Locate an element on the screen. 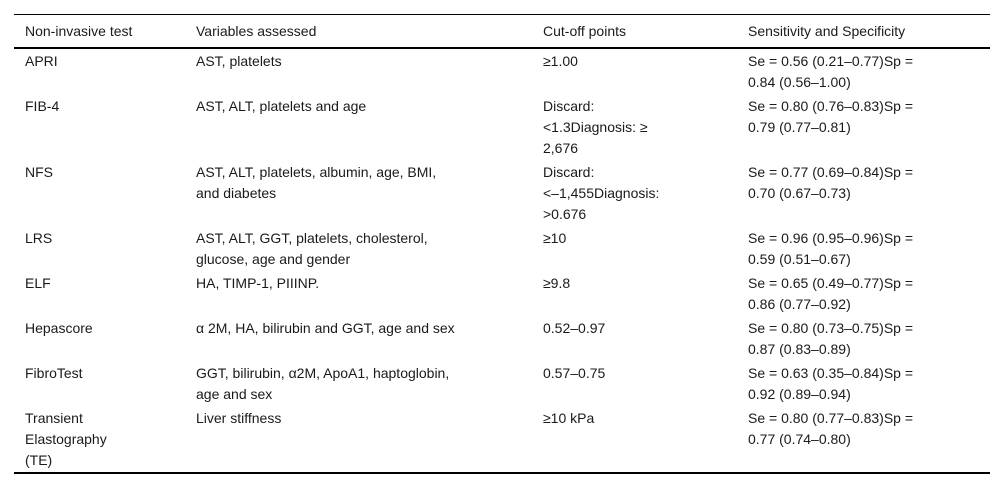 Image resolution: width=1000 pixels, height=485 pixels. cell-variables: HA, TIMP-1, PIIINP. is located at coordinates (258, 283).